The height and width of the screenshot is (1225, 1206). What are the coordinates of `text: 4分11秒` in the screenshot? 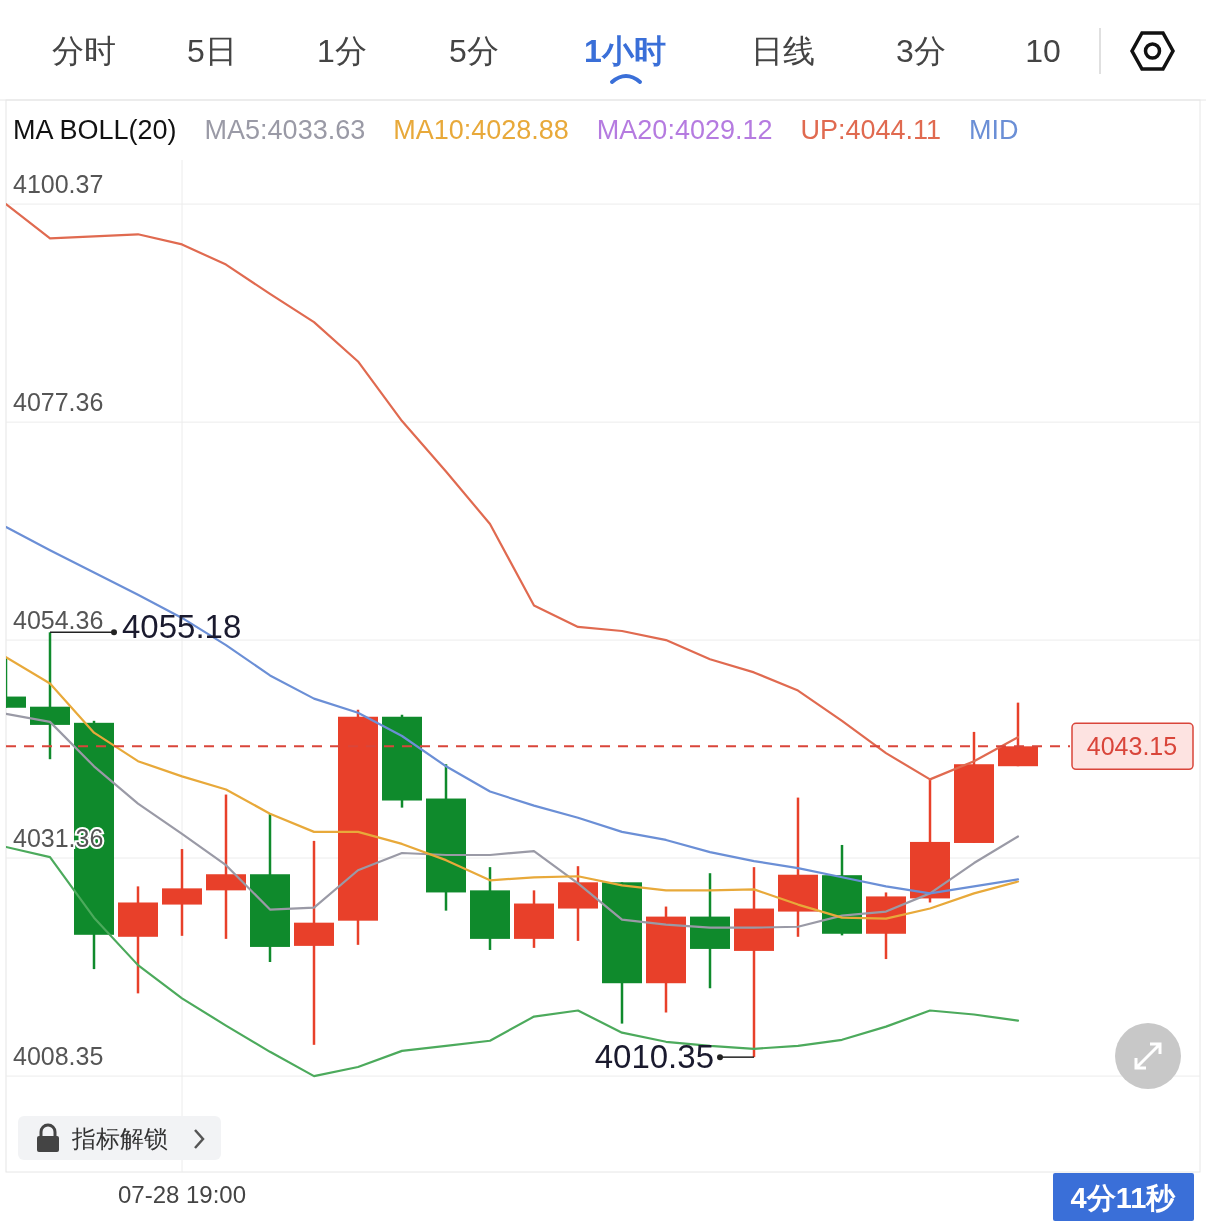 It's located at (1123, 1198).